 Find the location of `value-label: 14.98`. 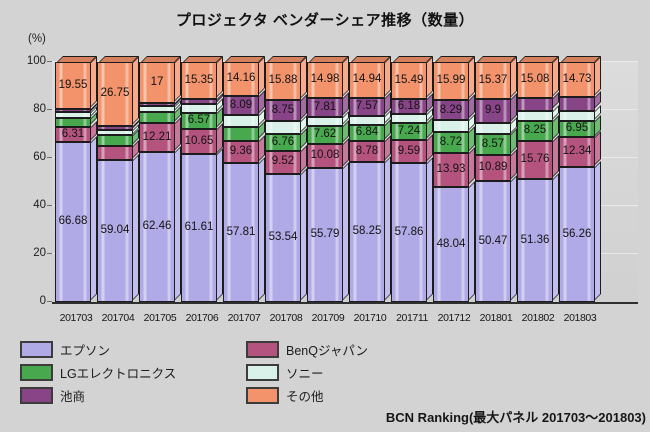

value-label: 14.98 is located at coordinates (325, 79).